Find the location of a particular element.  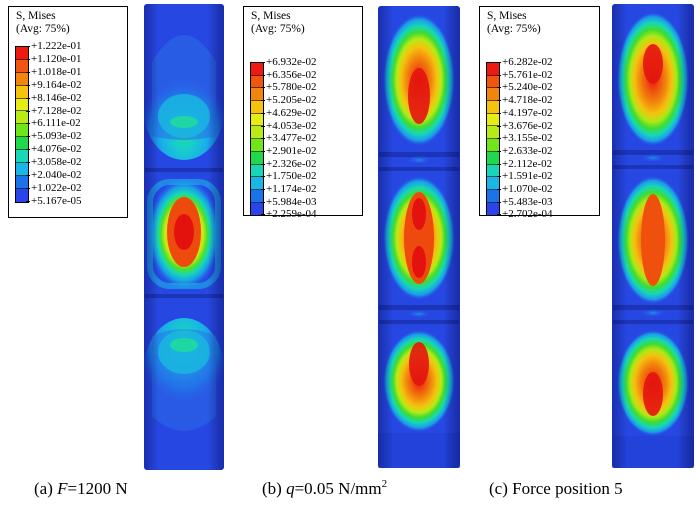

legend-value: +2.901e-02 is located at coordinates (289, 150).